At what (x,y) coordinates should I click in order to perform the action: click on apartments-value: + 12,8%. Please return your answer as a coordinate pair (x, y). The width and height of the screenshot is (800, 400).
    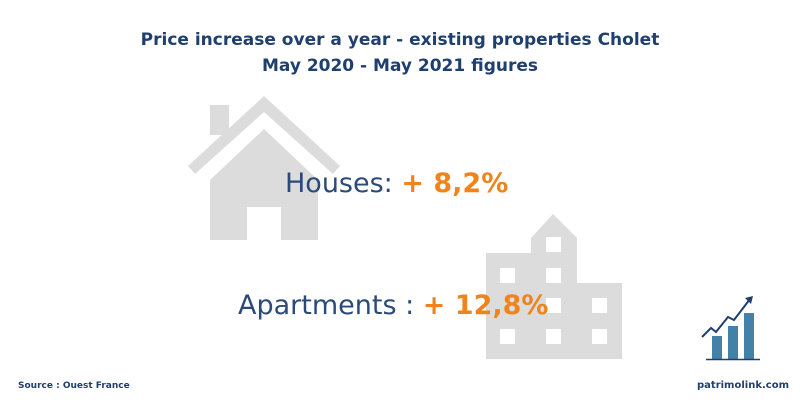
    Looking at the image, I should click on (485, 305).